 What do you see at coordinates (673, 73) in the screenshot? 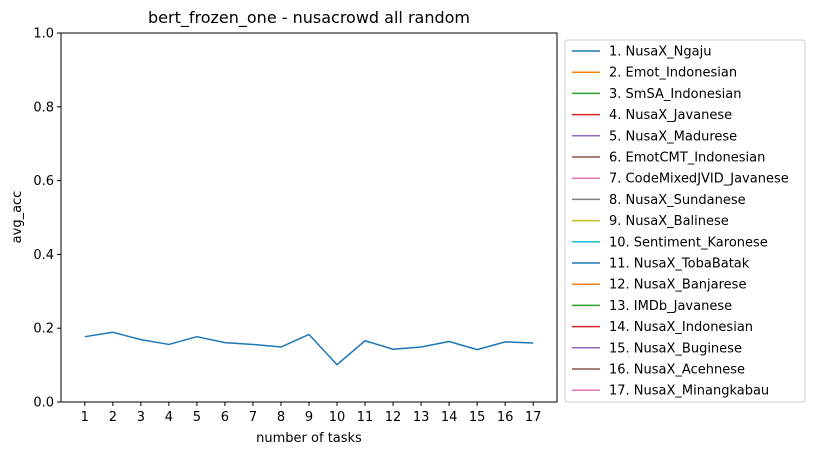
I see `legend-label: 2. Emot_Indonesian` at bounding box center [673, 73].